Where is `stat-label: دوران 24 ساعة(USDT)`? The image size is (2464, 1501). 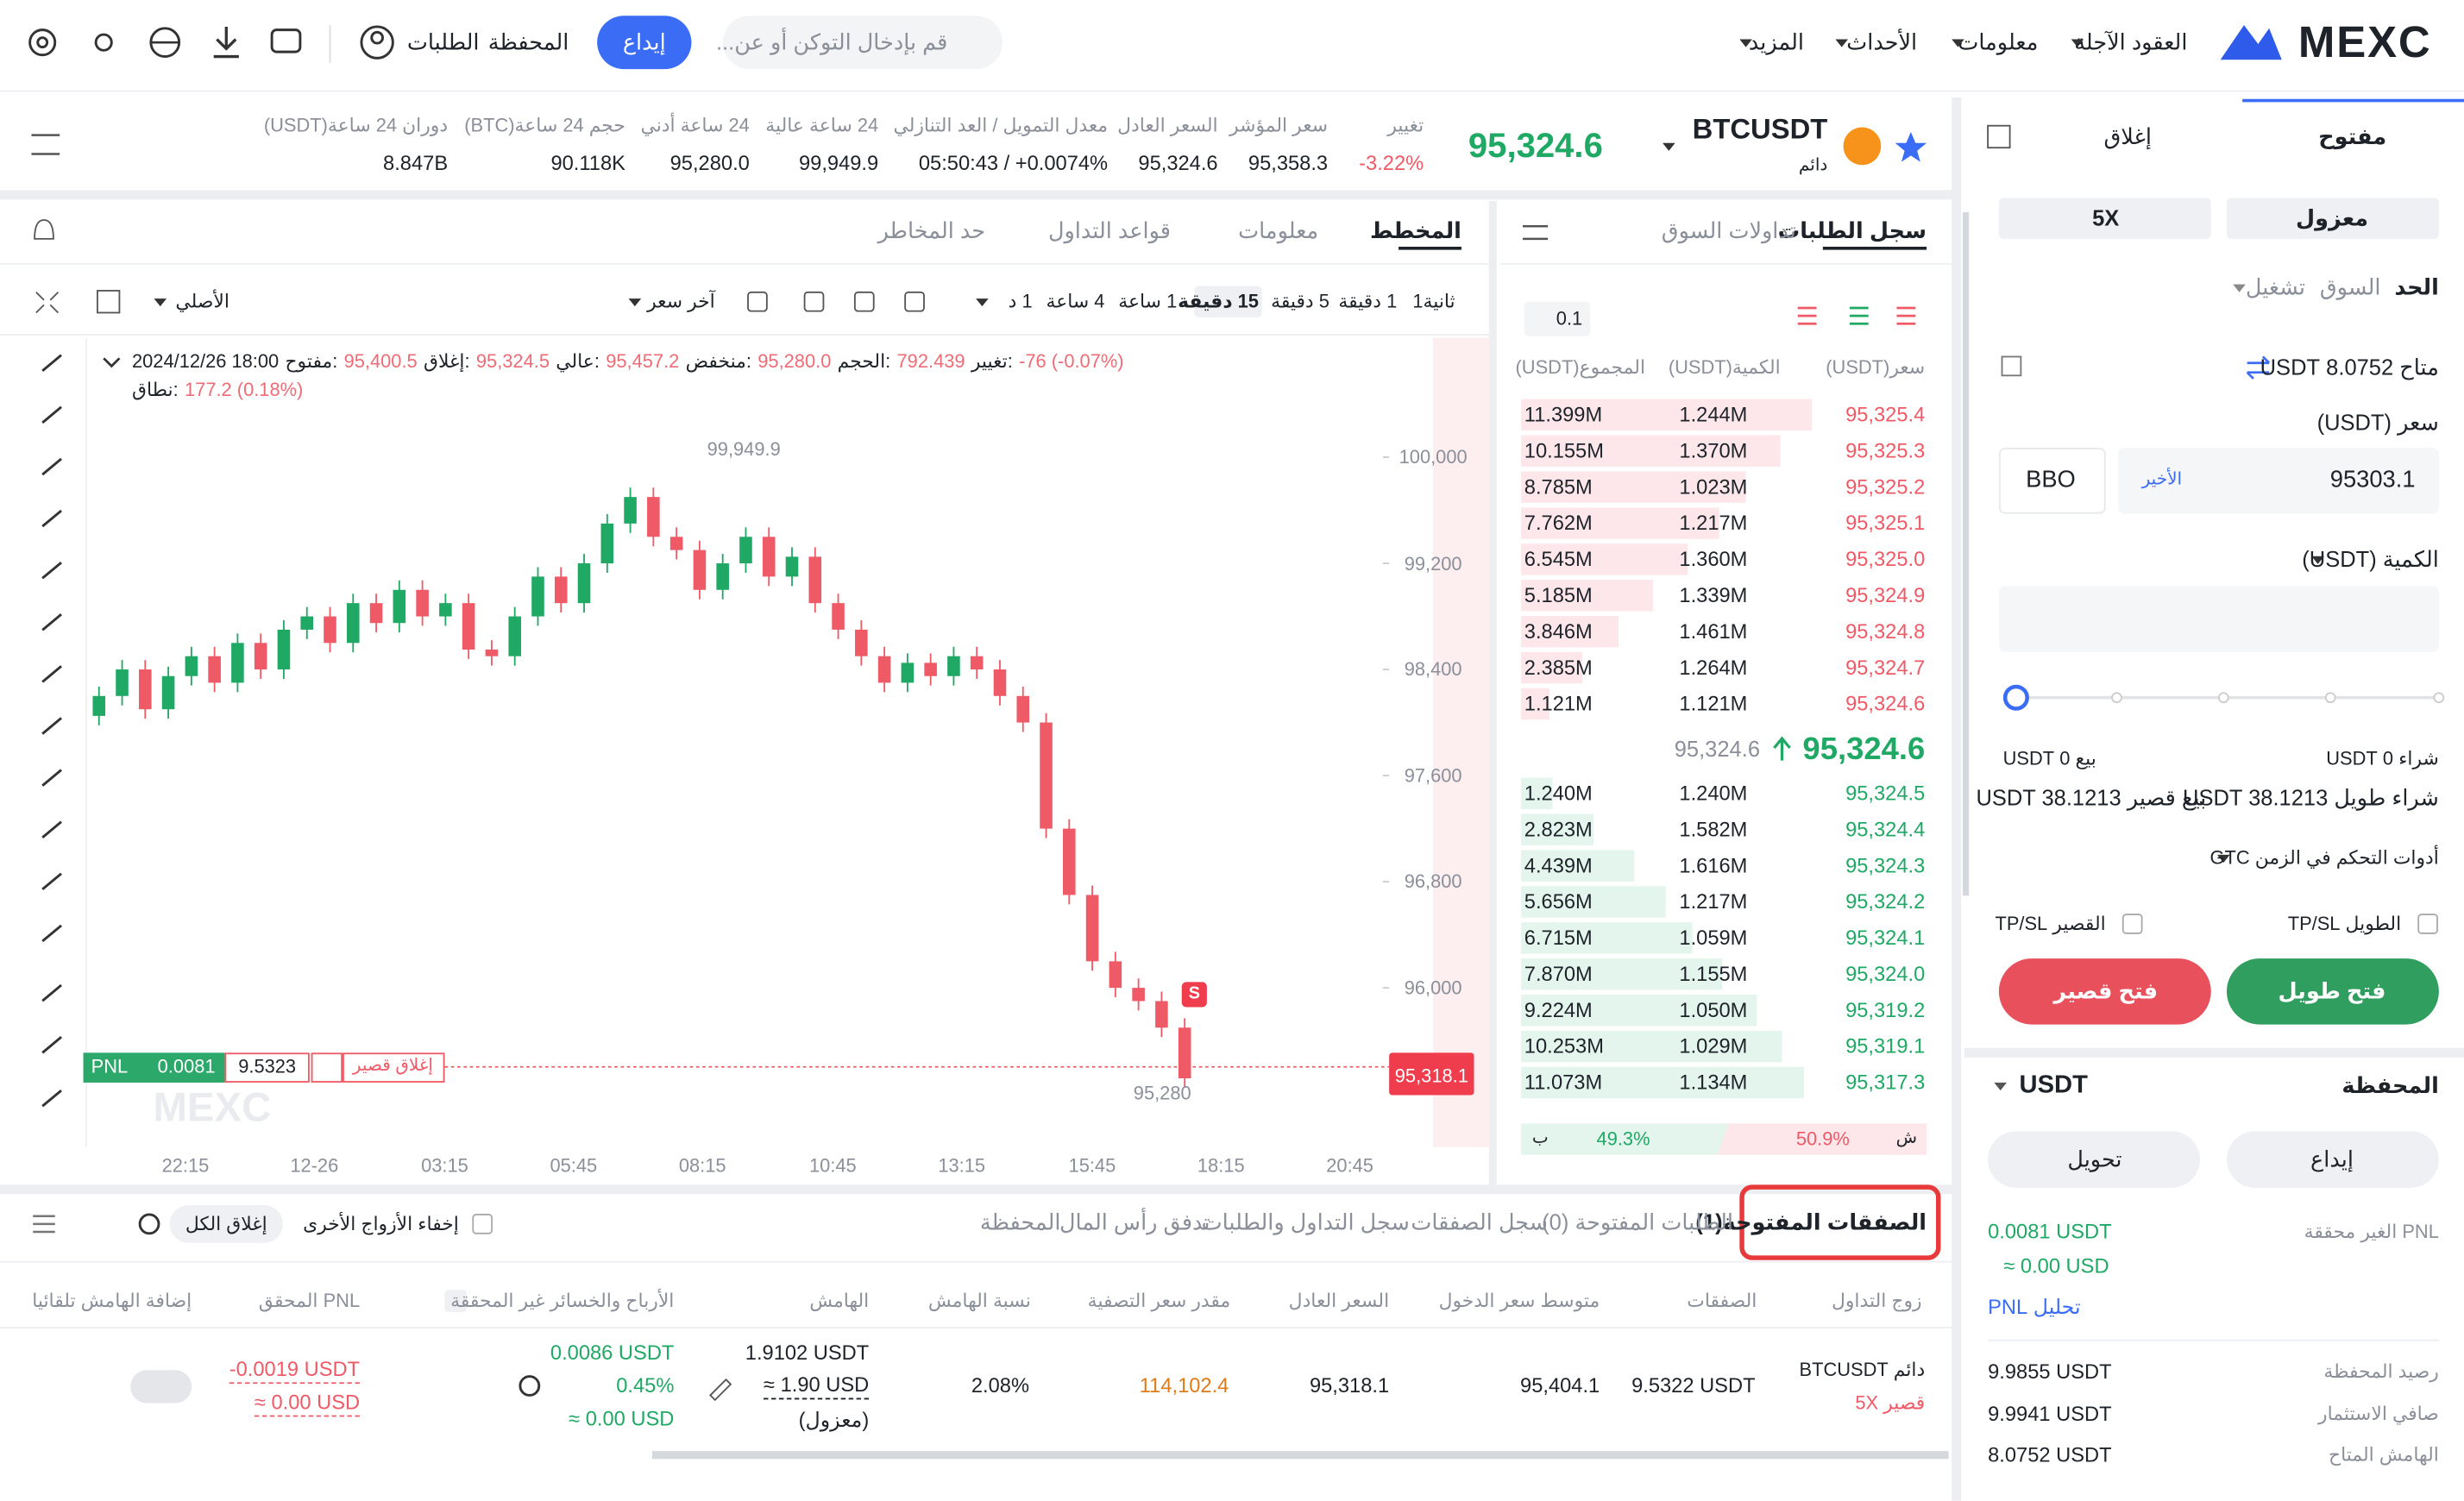
stat-label: دوران 24 ساعة(USDT) is located at coordinates (356, 125).